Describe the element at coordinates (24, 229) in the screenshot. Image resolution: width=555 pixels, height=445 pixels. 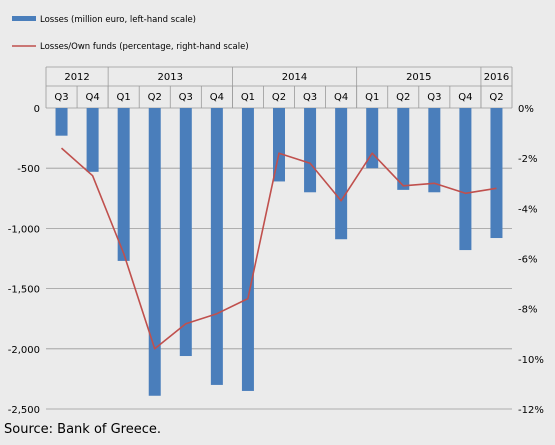
I see `left-tick-label: -1,000` at that location.